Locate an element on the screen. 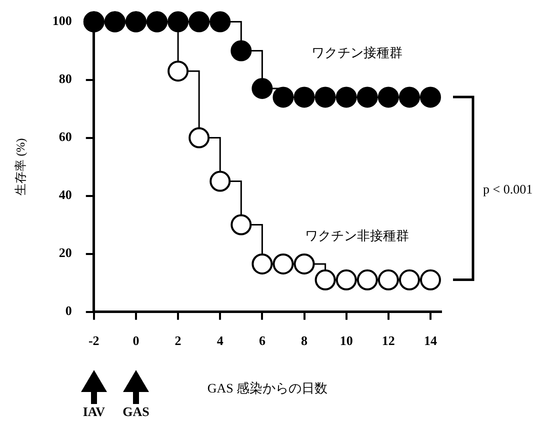 The height and width of the screenshot is (423, 551). x-tick-label: 14 is located at coordinates (431, 340).